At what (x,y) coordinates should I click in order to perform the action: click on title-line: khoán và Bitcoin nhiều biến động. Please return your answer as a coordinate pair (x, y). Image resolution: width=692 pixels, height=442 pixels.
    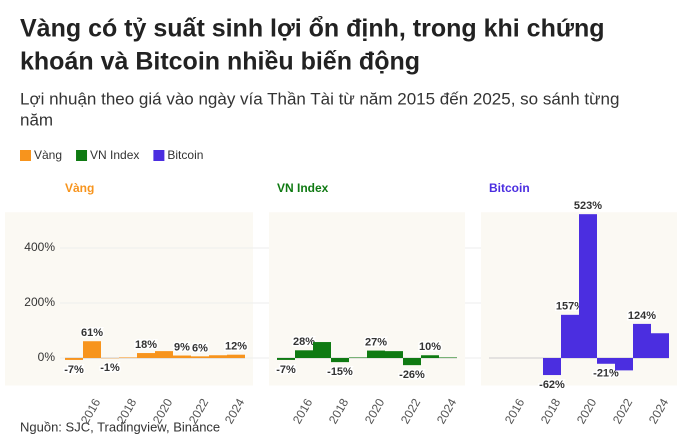
    Looking at the image, I should click on (220, 62).